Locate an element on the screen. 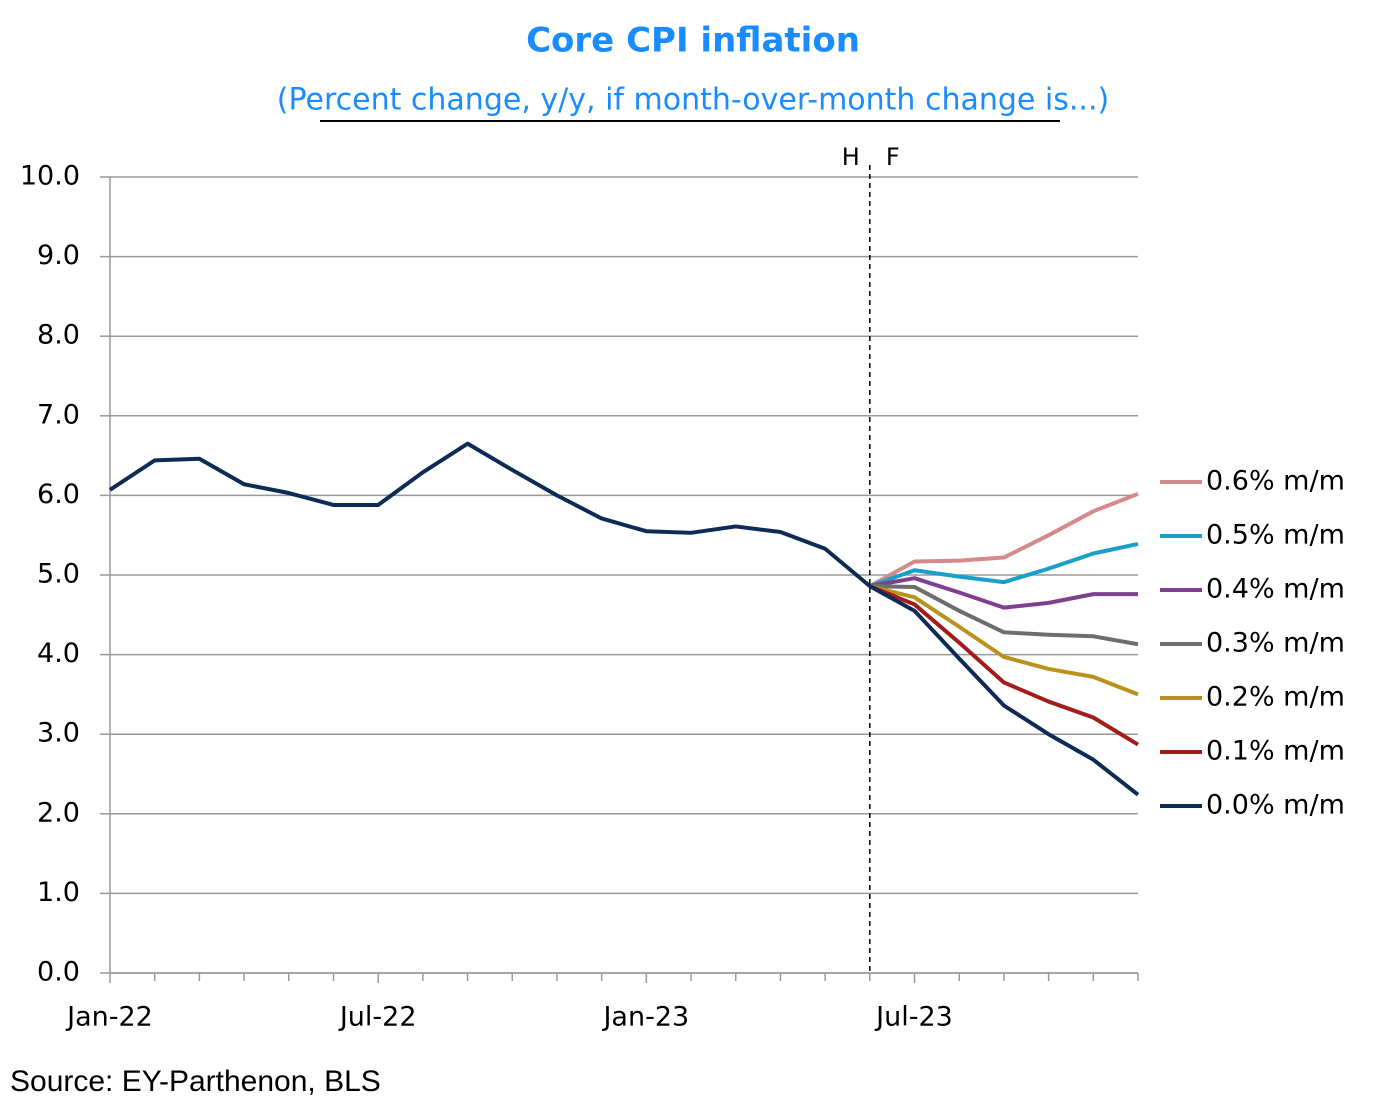 Image resolution: width=1384 pixels, height=1107 pixels. legend-label: 0.5% m/m is located at coordinates (1275, 535).